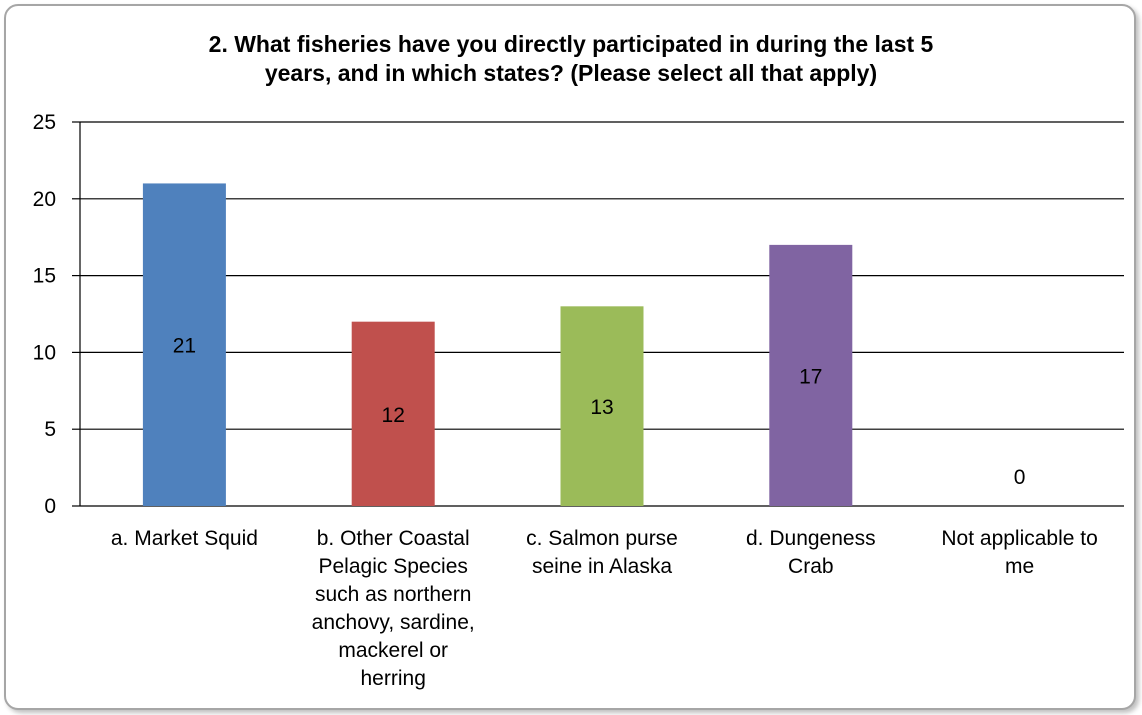 The image size is (1142, 715). I want to click on x-tick-label: herring, so click(393, 678).